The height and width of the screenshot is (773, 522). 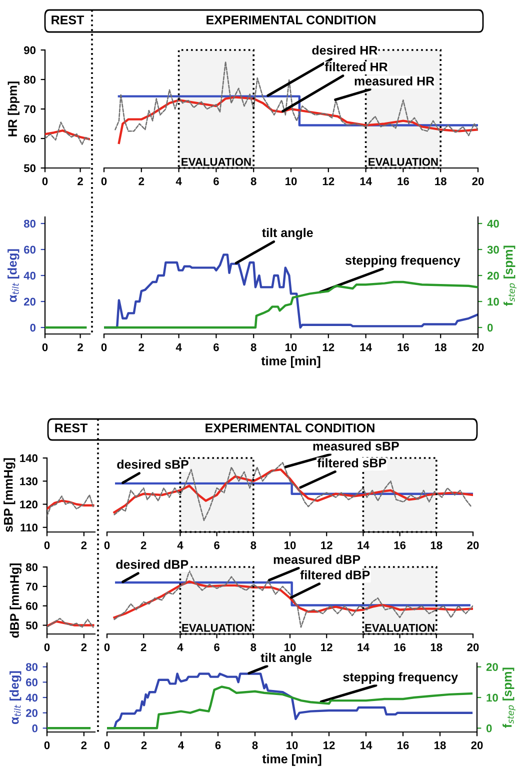 What do you see at coordinates (29, 458) in the screenshot?
I see `y-tick-label: 140` at bounding box center [29, 458].